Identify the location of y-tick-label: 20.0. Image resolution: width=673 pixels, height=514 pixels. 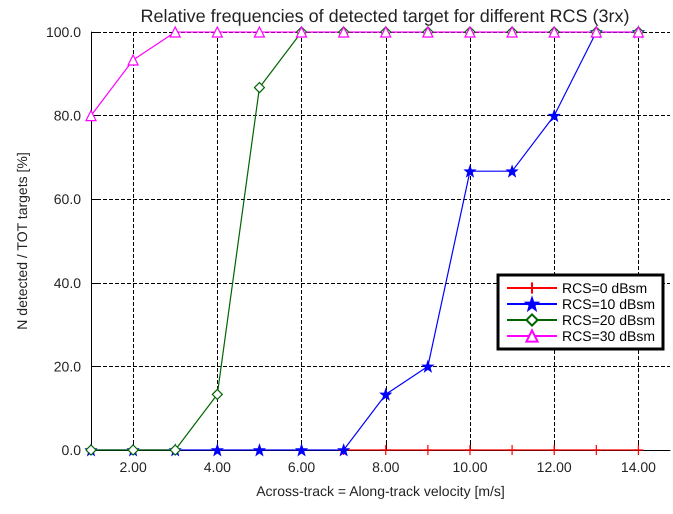
(68, 366).